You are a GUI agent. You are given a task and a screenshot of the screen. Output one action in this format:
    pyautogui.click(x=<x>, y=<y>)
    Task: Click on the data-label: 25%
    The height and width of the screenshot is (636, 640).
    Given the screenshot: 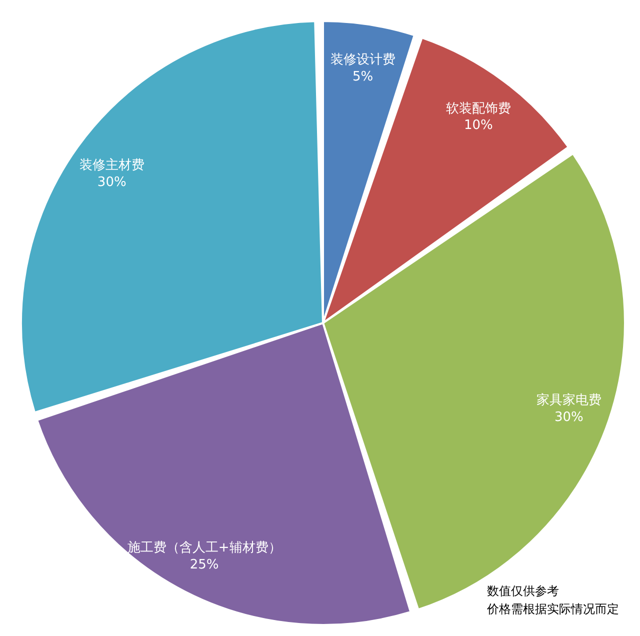 What is the action you would take?
    pyautogui.click(x=204, y=564)
    